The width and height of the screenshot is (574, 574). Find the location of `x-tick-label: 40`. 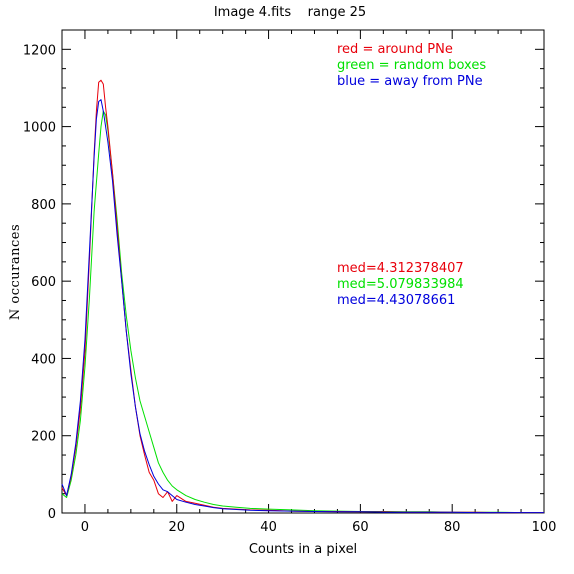

x-tick-label: 40 is located at coordinates (268, 527).